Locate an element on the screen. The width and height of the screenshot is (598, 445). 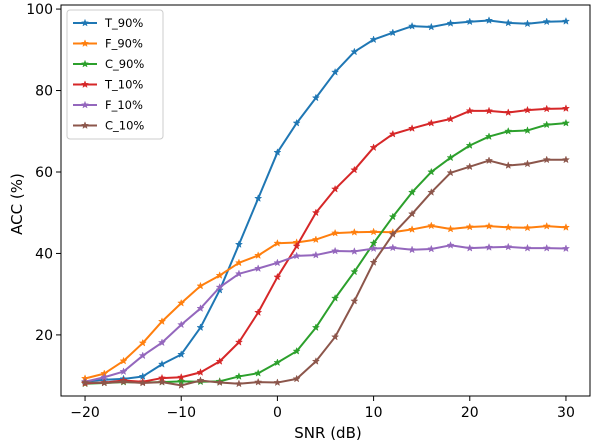
legend-box is located at coordinates (115, 74).